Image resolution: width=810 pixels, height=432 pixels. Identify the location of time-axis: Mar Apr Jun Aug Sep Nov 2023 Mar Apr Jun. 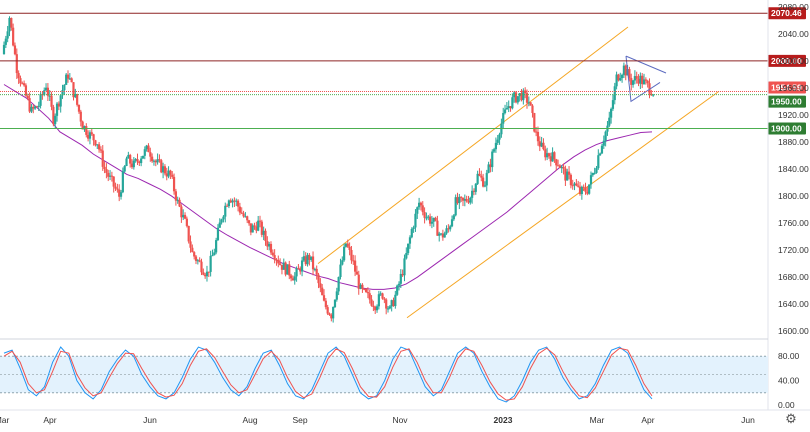
(405, 417).